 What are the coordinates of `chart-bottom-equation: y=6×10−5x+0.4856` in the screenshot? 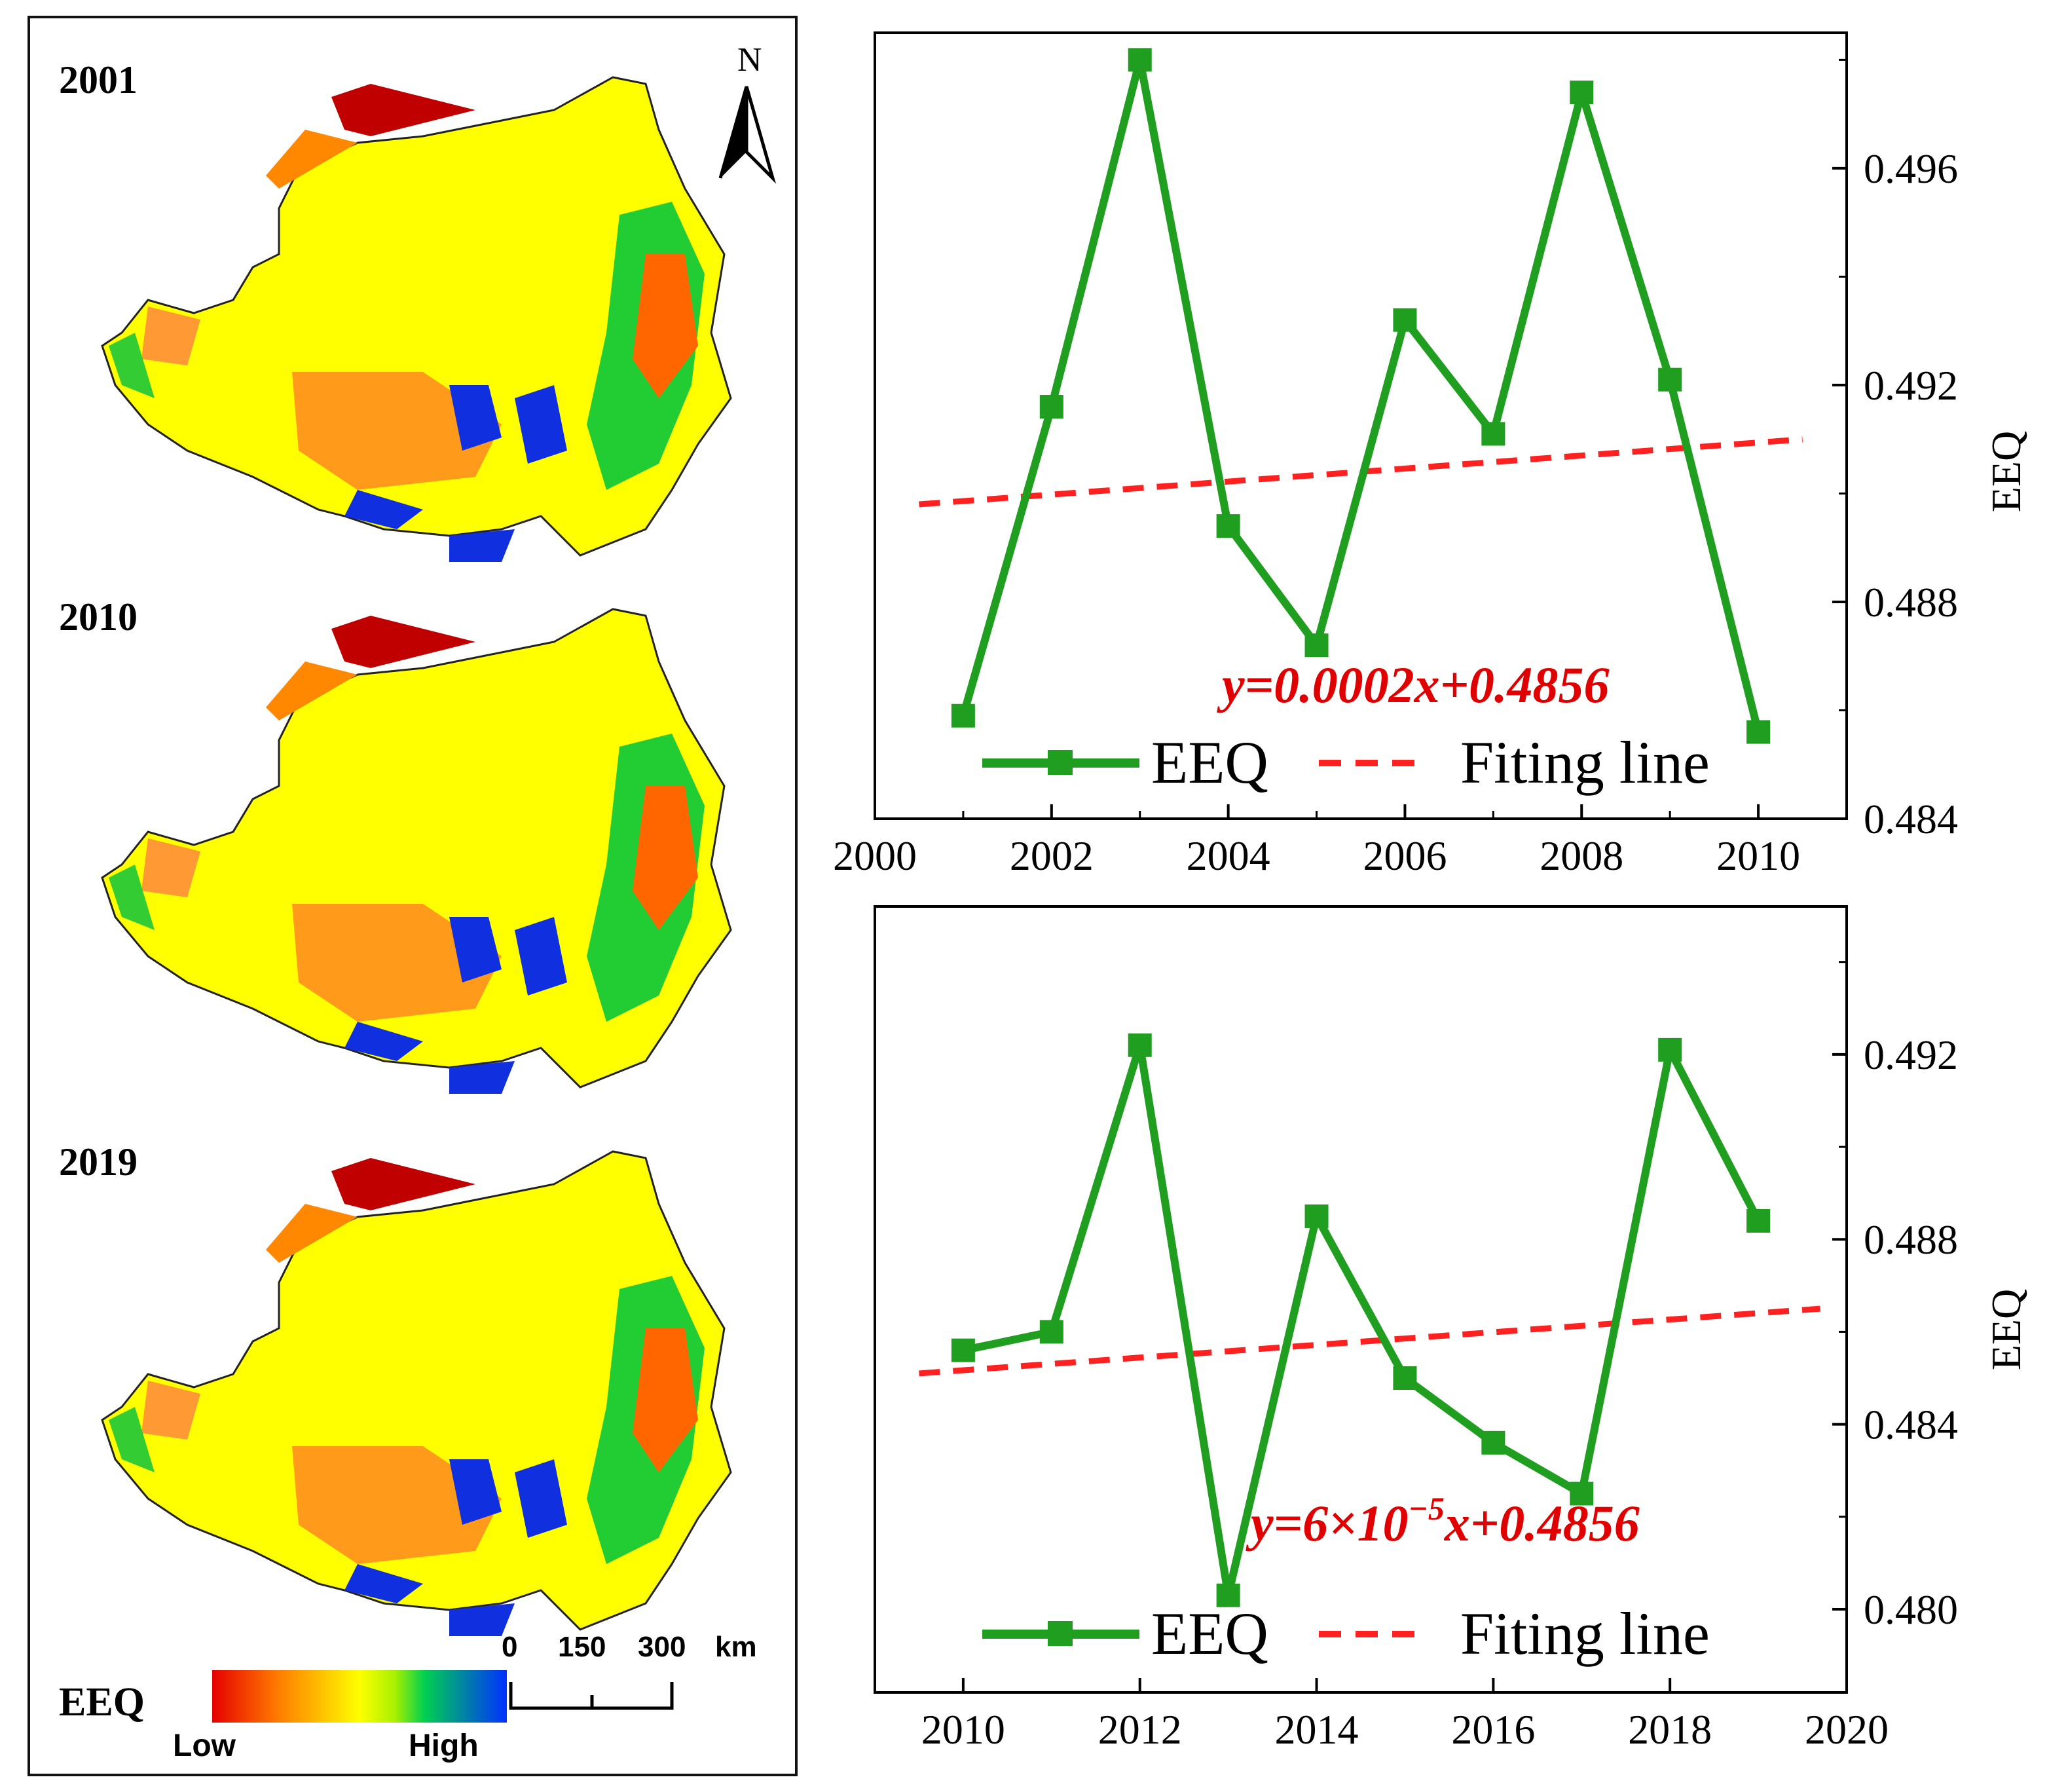 It's located at (1443, 1521).